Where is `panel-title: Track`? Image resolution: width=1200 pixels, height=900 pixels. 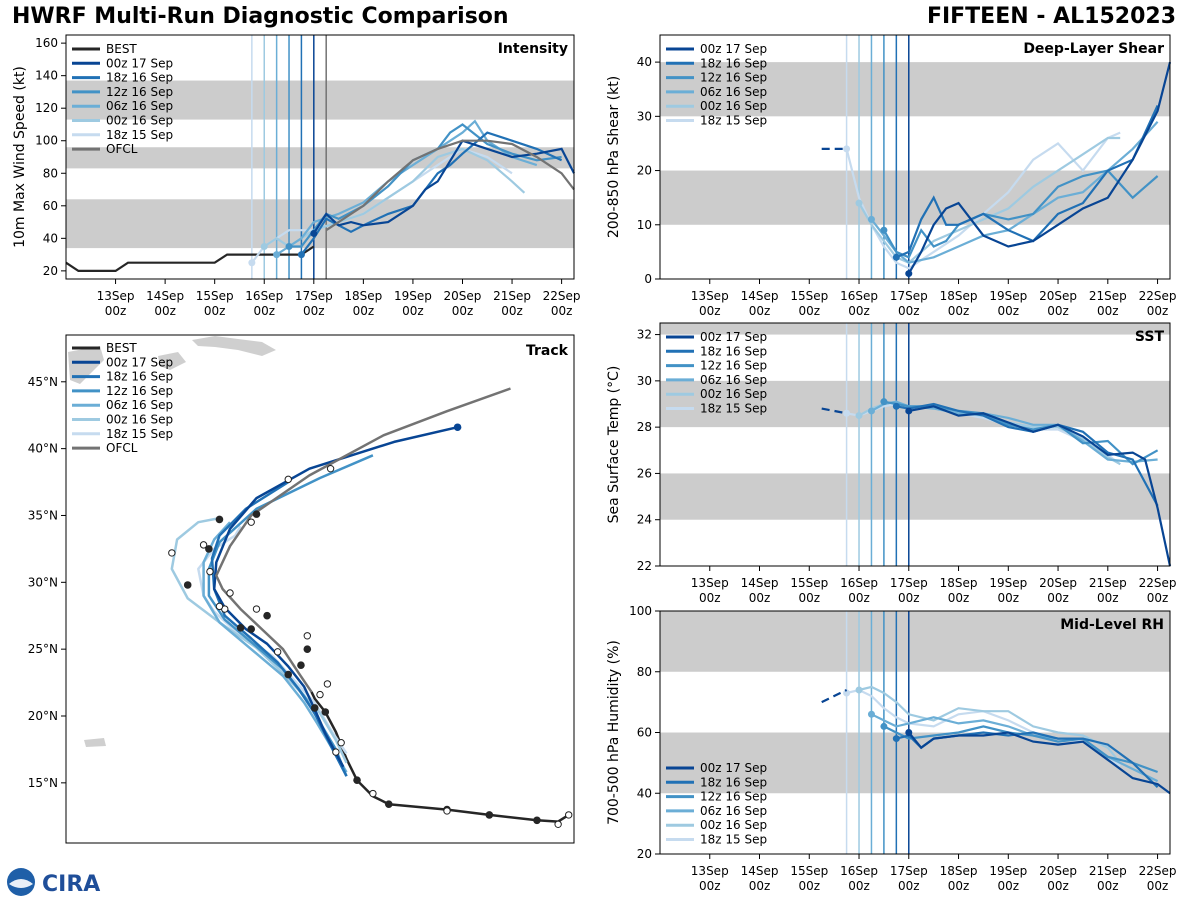 panel-title: Track is located at coordinates (547, 351).